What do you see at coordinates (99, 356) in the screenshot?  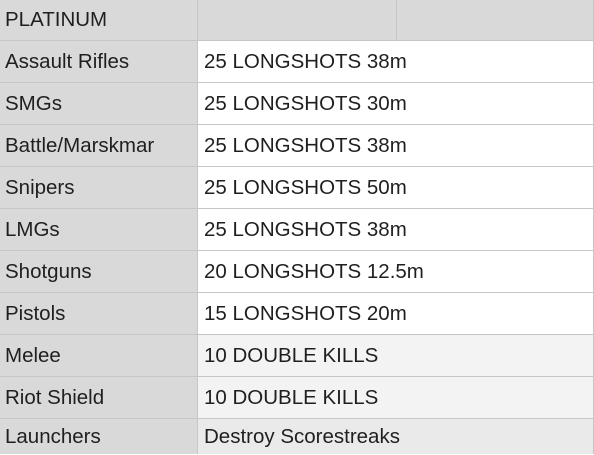 I see `row-label-cell: Melee` at bounding box center [99, 356].